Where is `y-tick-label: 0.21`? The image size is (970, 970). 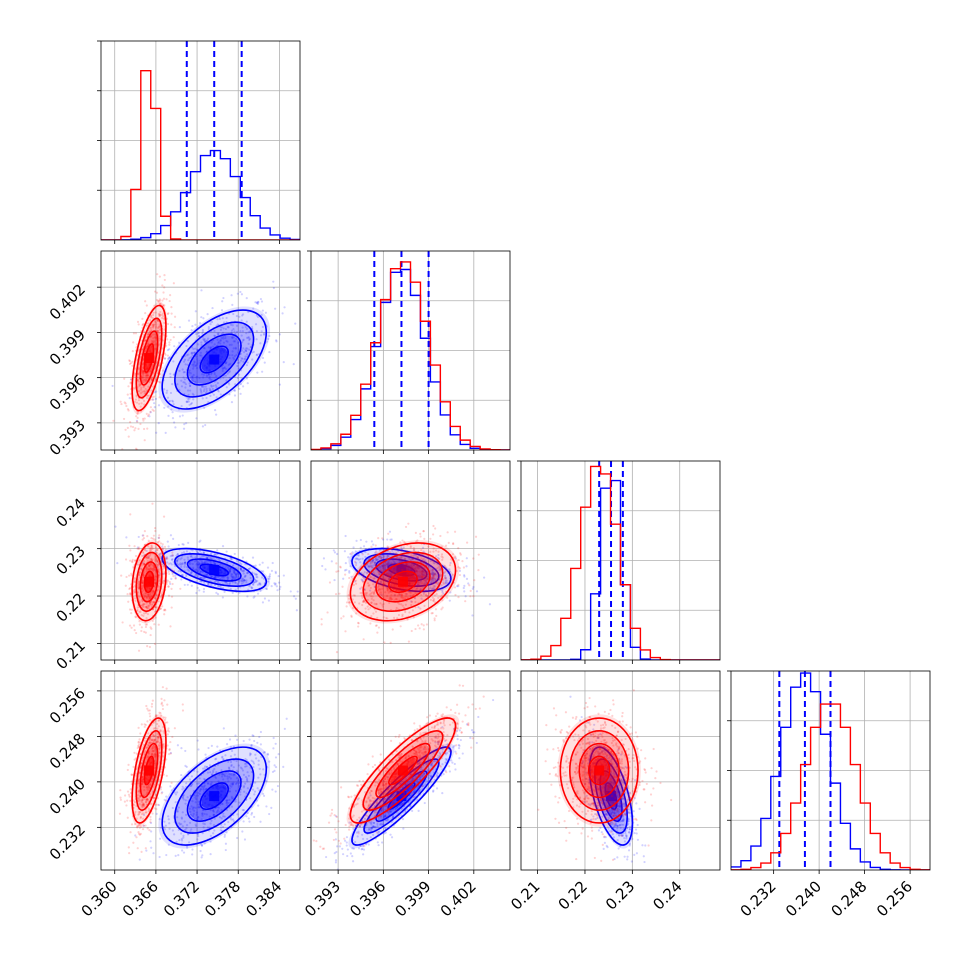
y-tick-label: 0.21 is located at coordinates (71, 655).